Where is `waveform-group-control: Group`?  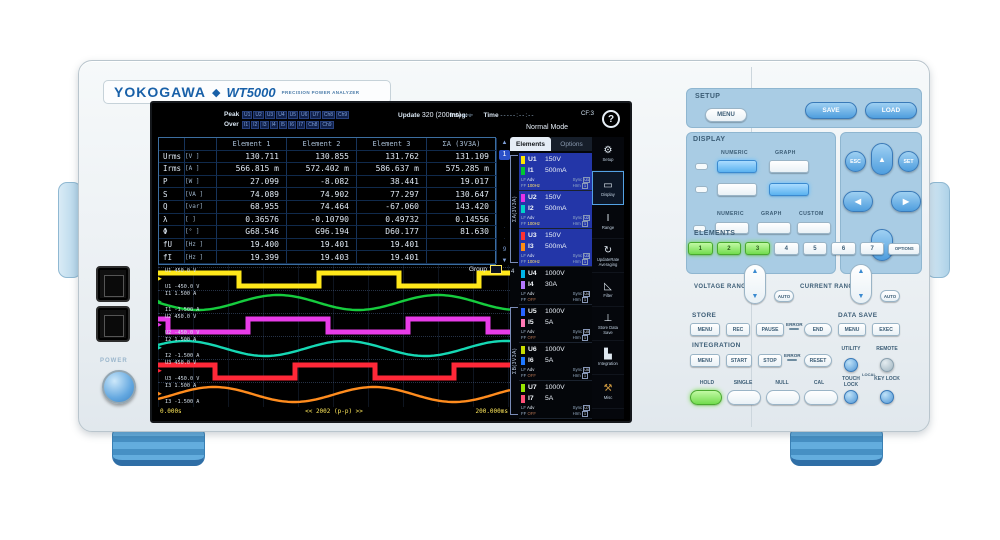 waveform-group-control: Group is located at coordinates (485, 269).